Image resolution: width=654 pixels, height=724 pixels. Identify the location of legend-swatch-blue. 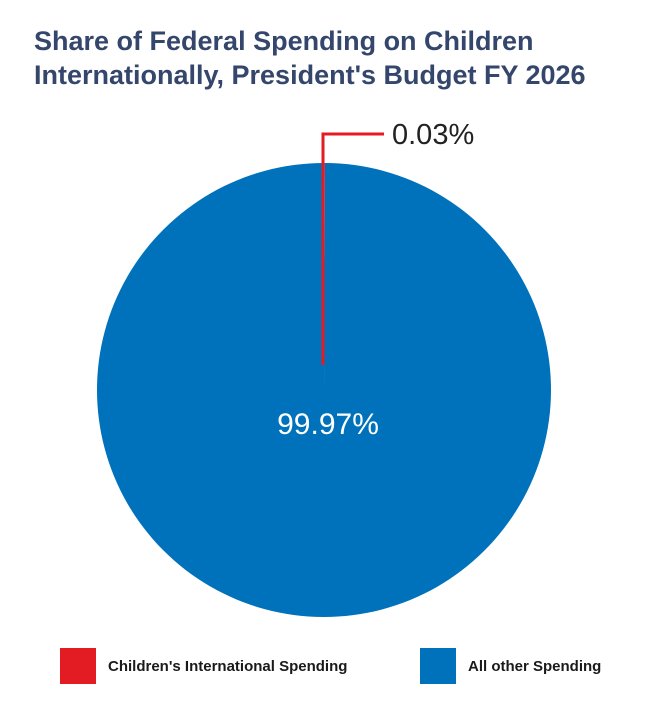
(438, 666).